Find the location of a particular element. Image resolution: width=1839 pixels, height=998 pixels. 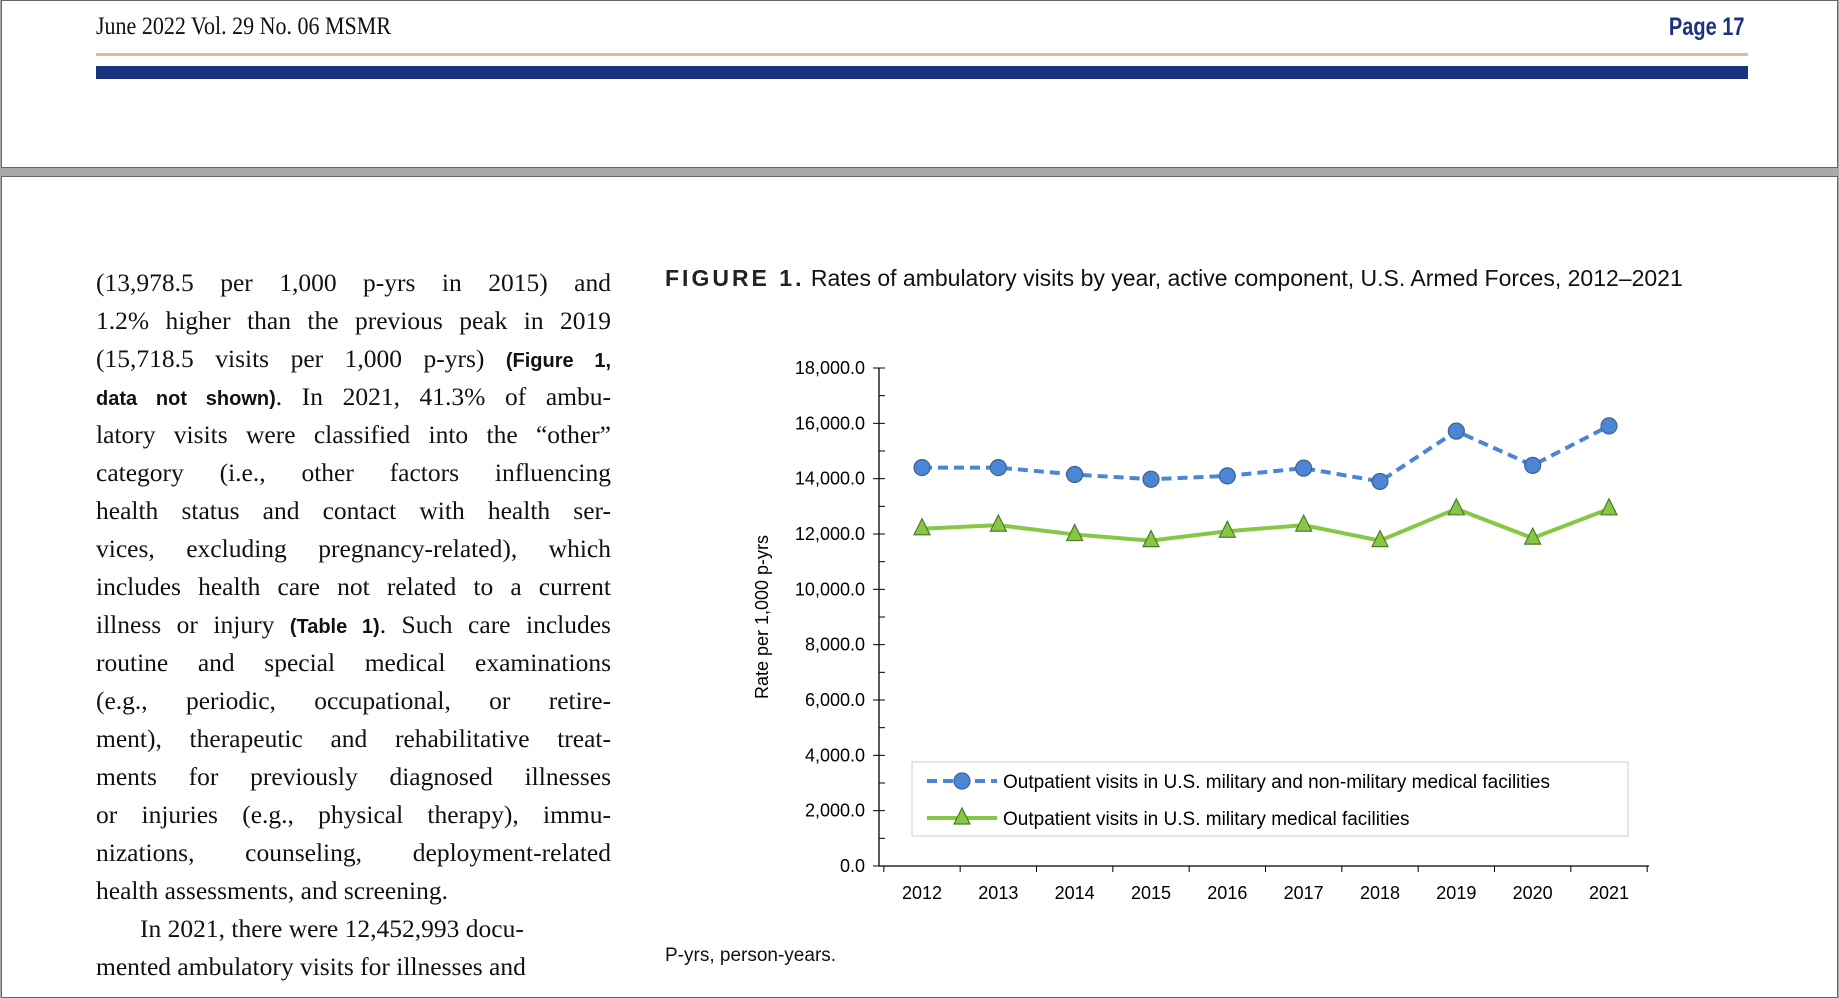

y-tick-label: 0.0 is located at coordinates (852, 866).